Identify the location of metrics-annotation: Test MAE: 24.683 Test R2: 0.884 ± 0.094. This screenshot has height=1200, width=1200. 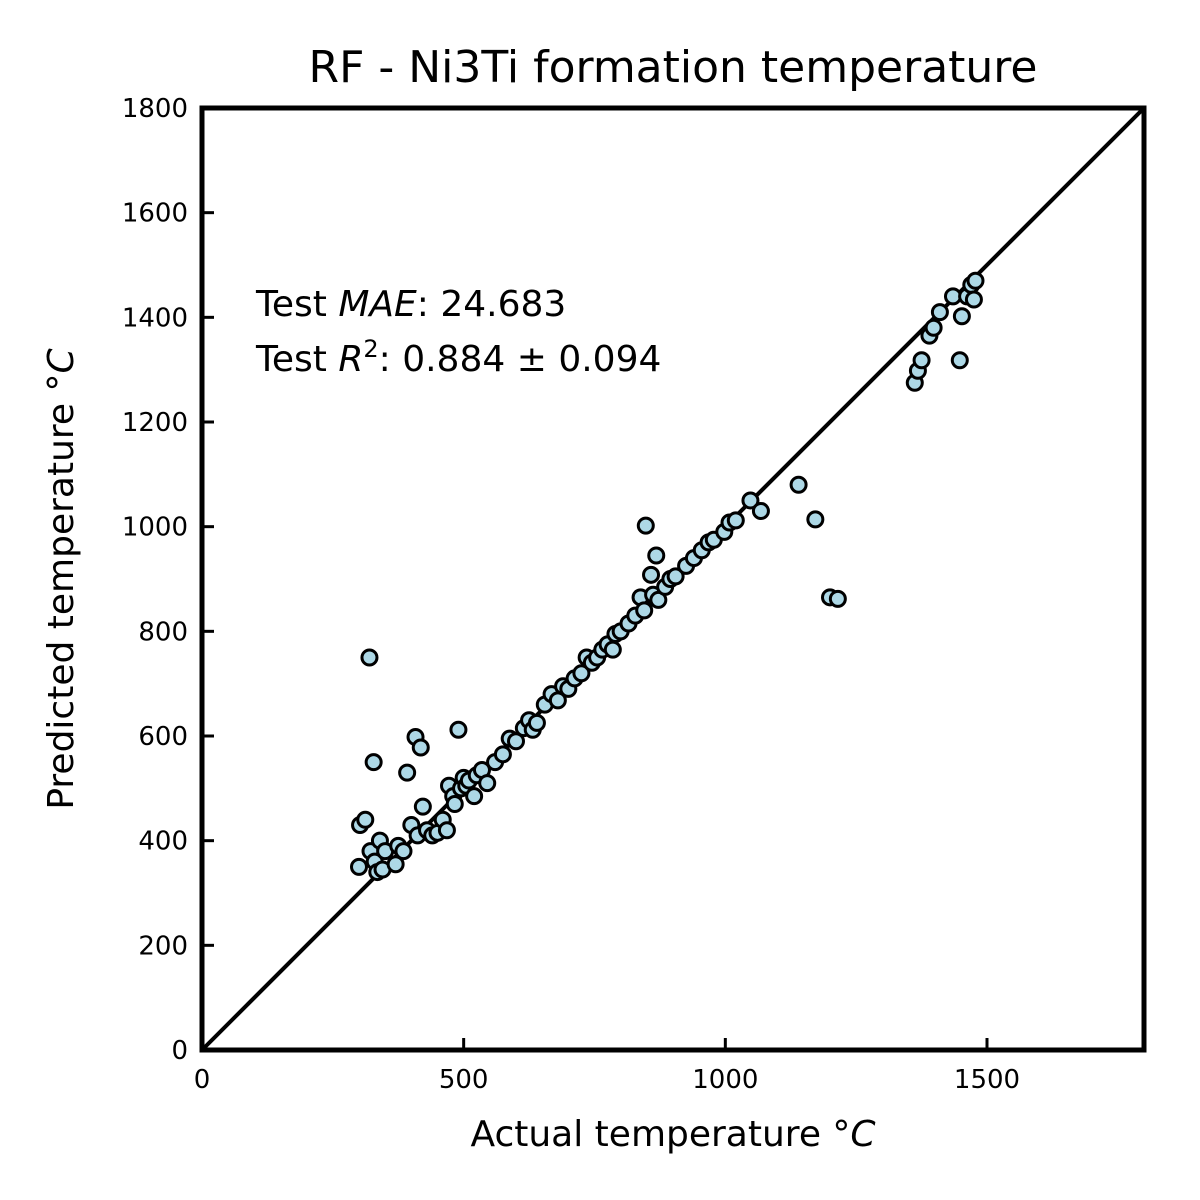
(458, 332).